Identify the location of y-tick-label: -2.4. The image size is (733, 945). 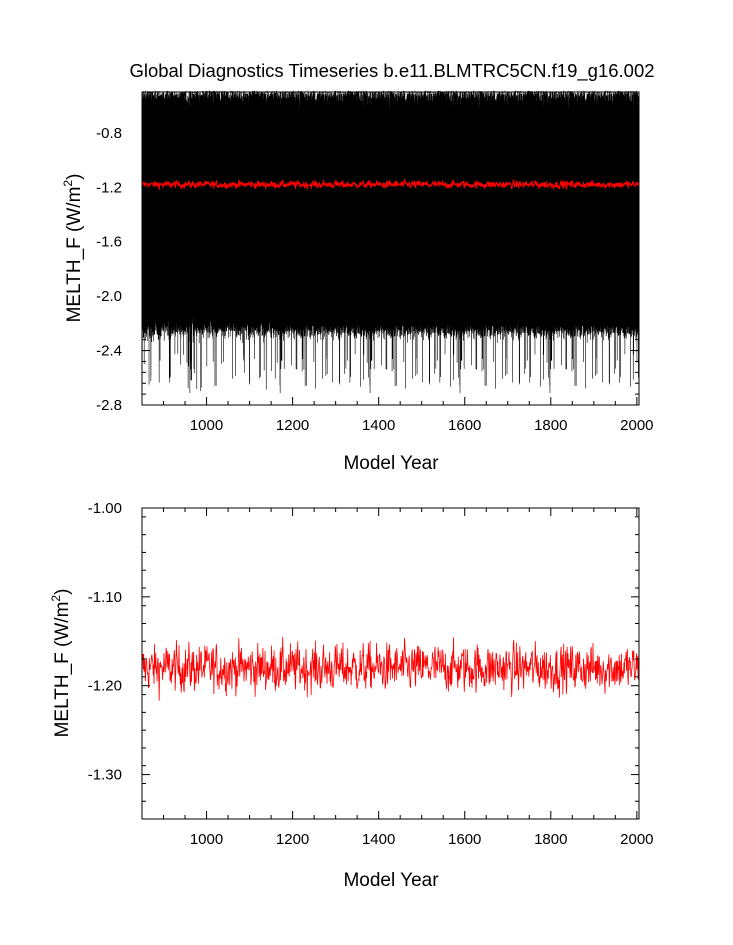
(109, 351).